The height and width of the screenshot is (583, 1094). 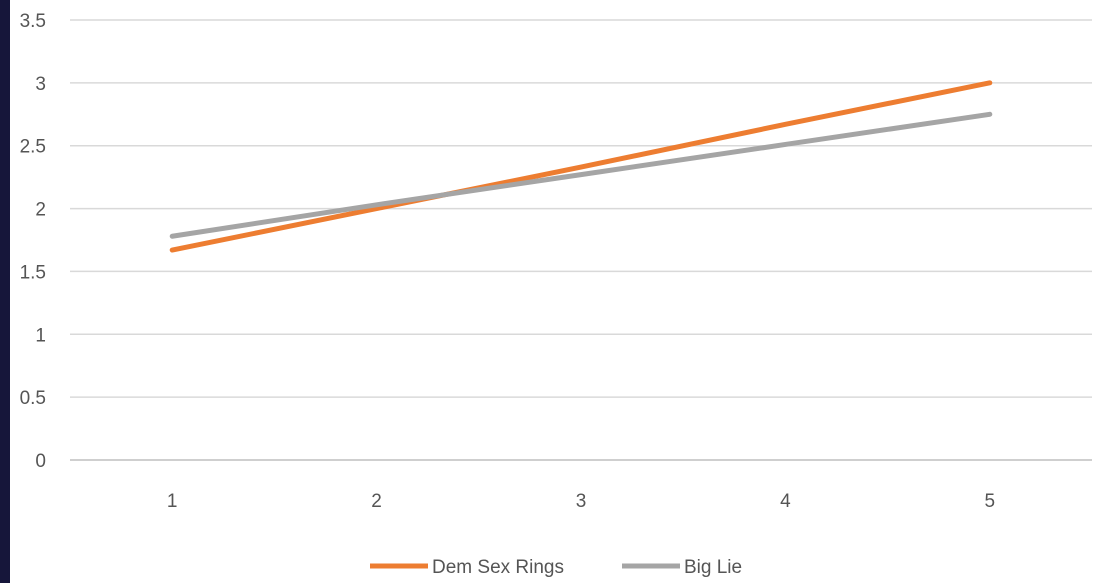 I want to click on y-tick-label: 0.5, so click(x=33, y=398).